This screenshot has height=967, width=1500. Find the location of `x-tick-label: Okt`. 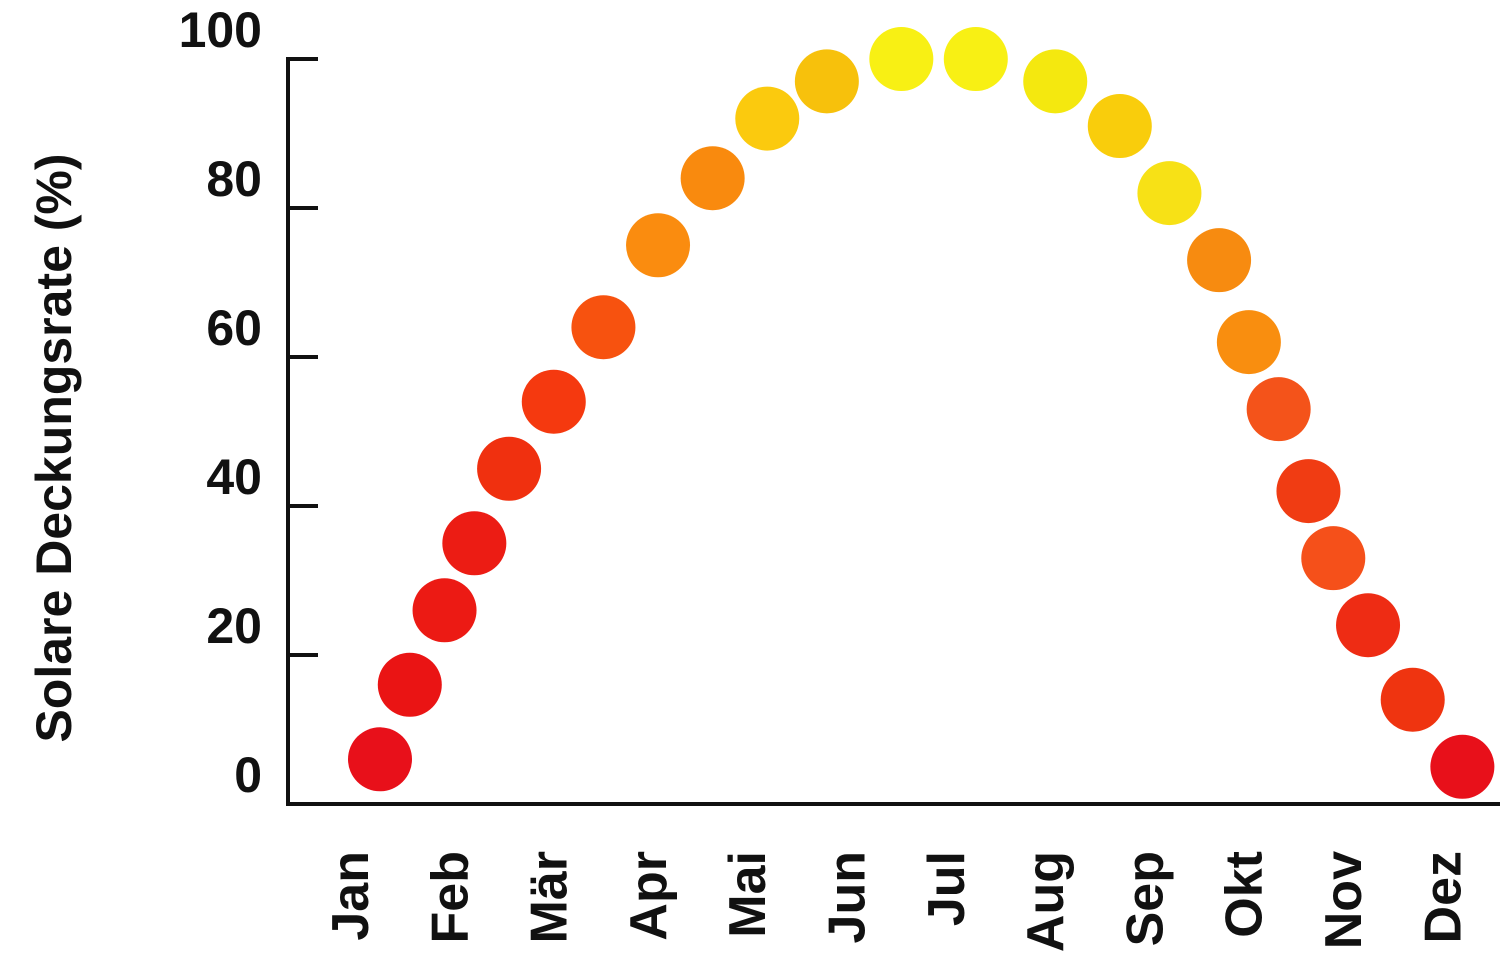

x-tick-label: Okt is located at coordinates (1245, 894).